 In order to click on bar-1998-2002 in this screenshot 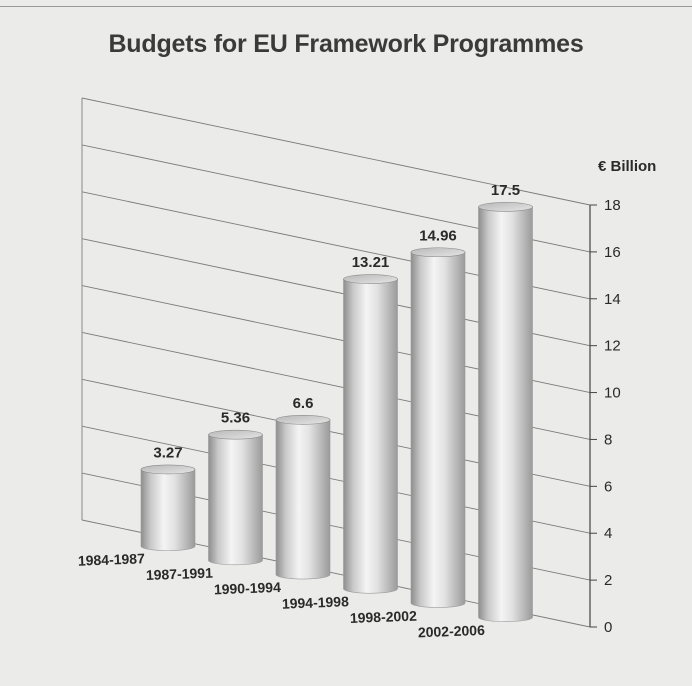, I will do `click(438, 427)`.